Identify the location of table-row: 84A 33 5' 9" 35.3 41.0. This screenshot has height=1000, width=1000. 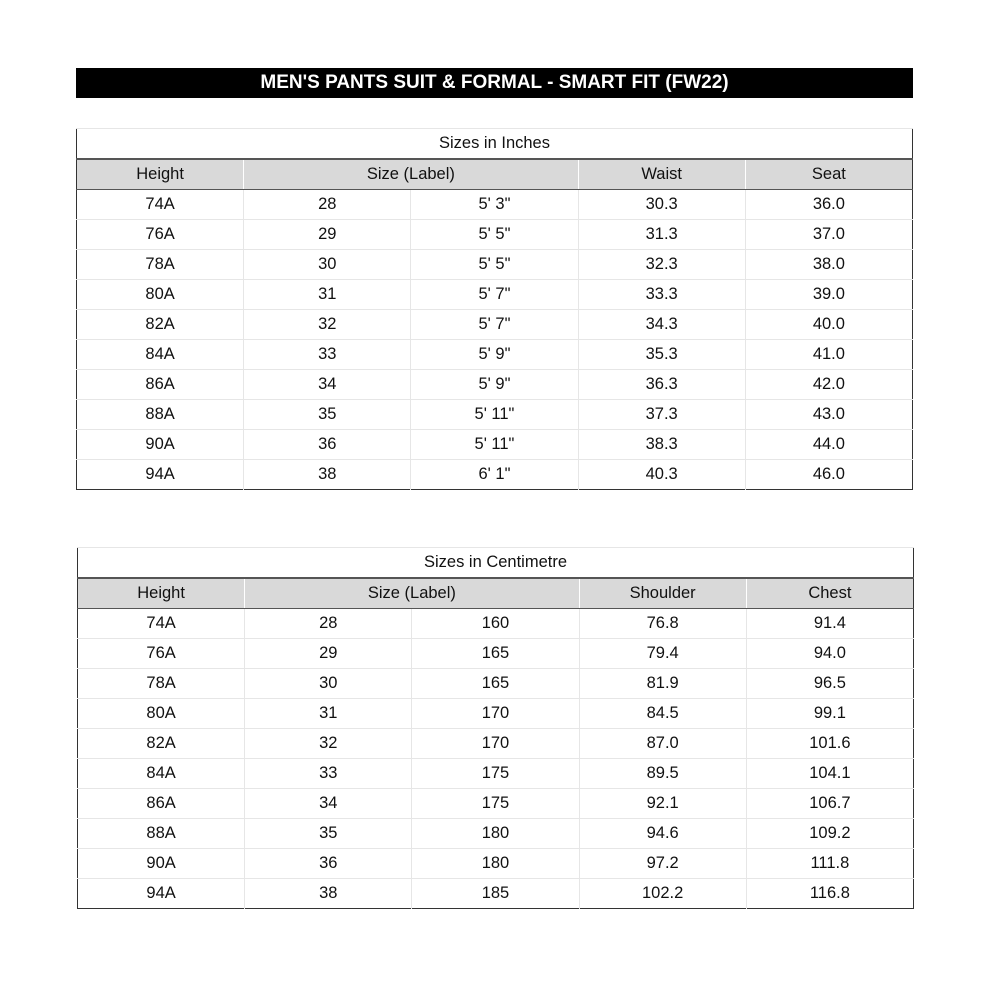
(494, 354).